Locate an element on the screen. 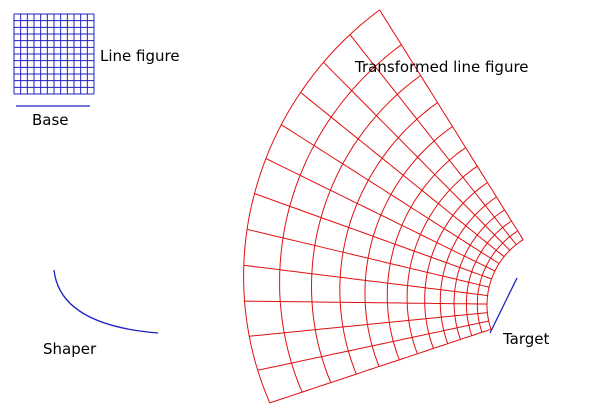 The height and width of the screenshot is (413, 600). shaper-curve is located at coordinates (106, 301).